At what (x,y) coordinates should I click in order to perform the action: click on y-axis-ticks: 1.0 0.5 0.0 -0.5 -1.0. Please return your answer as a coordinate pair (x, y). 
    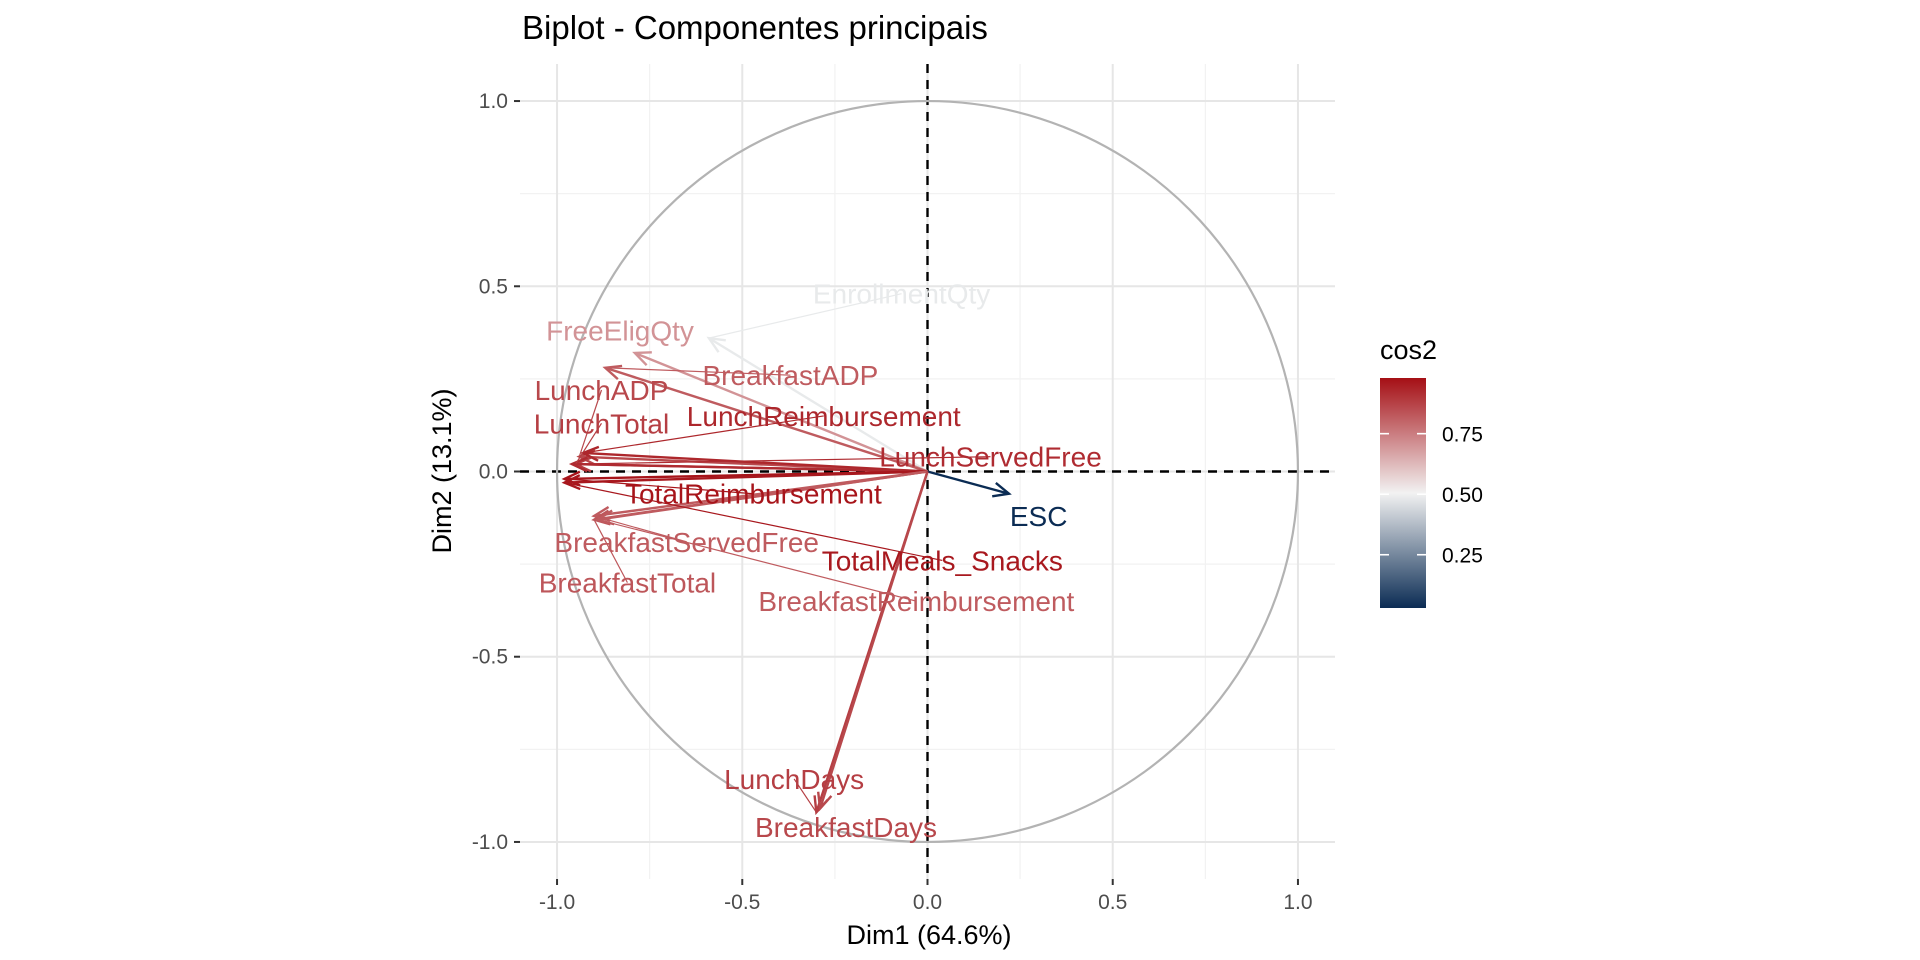
    Looking at the image, I should click on (496, 472).